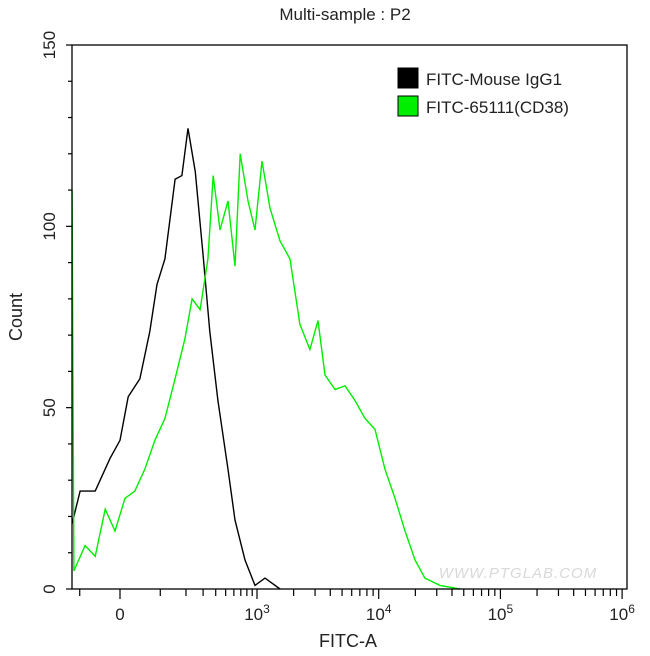 This screenshot has width=650, height=656. What do you see at coordinates (494, 79) in the screenshot?
I see `legend-label-0: FITC-Mouse IgG1` at bounding box center [494, 79].